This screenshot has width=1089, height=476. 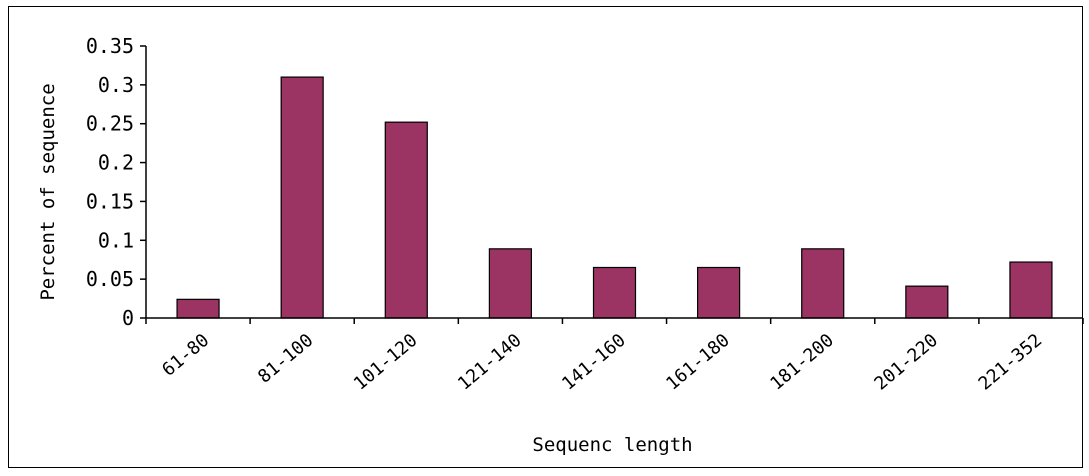 What do you see at coordinates (116, 240) in the screenshot?
I see `y-tick-label: 0.1` at bounding box center [116, 240].